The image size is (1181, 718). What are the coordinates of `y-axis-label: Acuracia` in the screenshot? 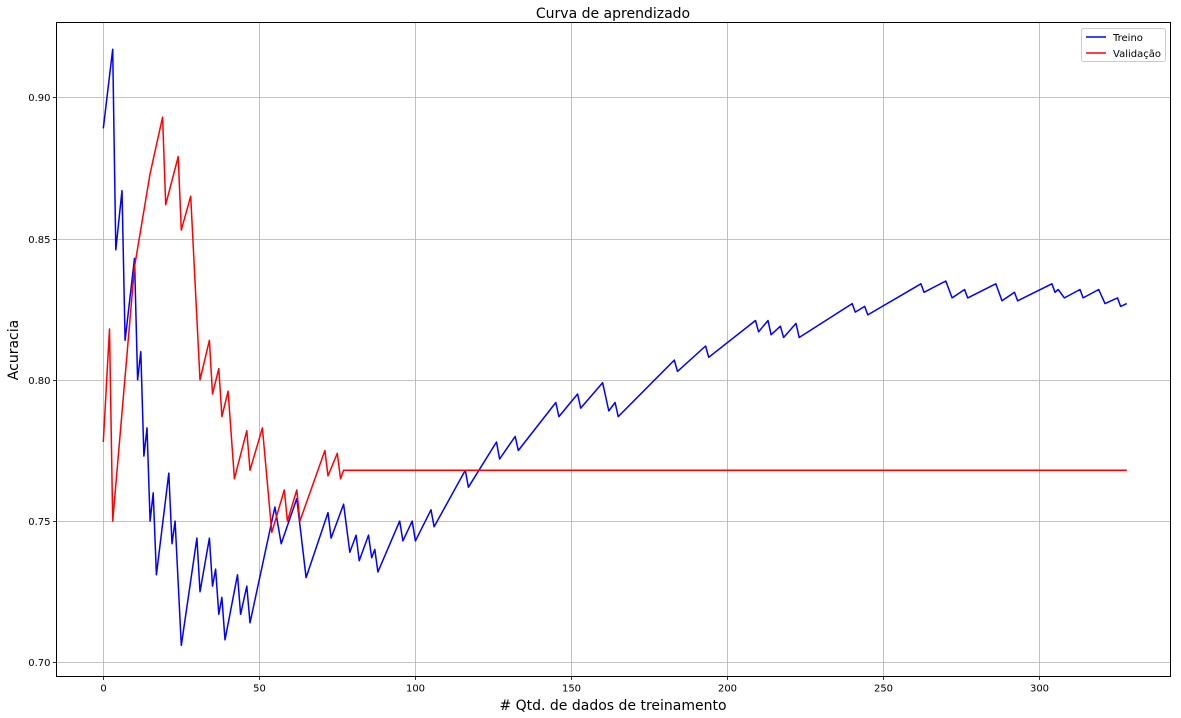 It's located at (14, 350).